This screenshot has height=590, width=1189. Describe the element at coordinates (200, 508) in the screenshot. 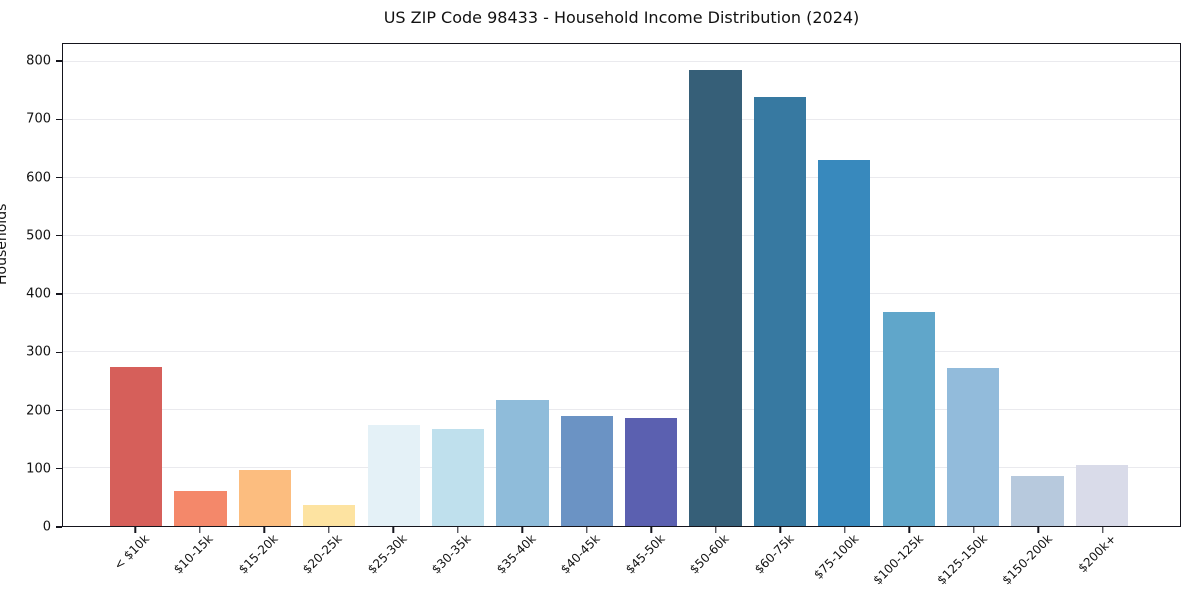

I see `bar-$10-15k` at that location.